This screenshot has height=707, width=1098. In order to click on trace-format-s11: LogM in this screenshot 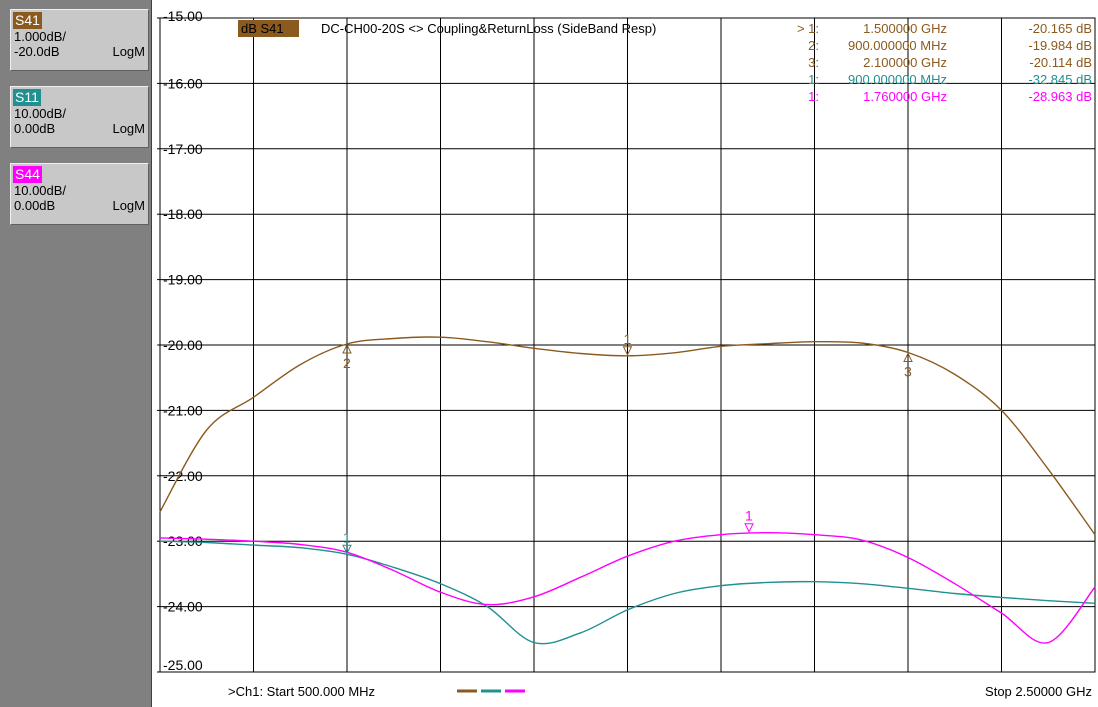, I will do `click(128, 128)`.